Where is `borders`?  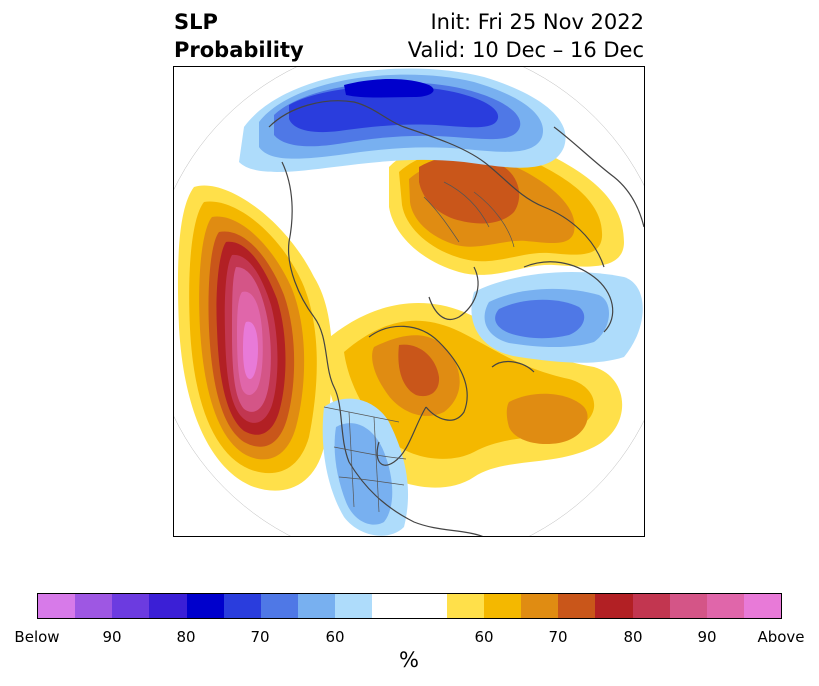
borders is located at coordinates (419, 347).